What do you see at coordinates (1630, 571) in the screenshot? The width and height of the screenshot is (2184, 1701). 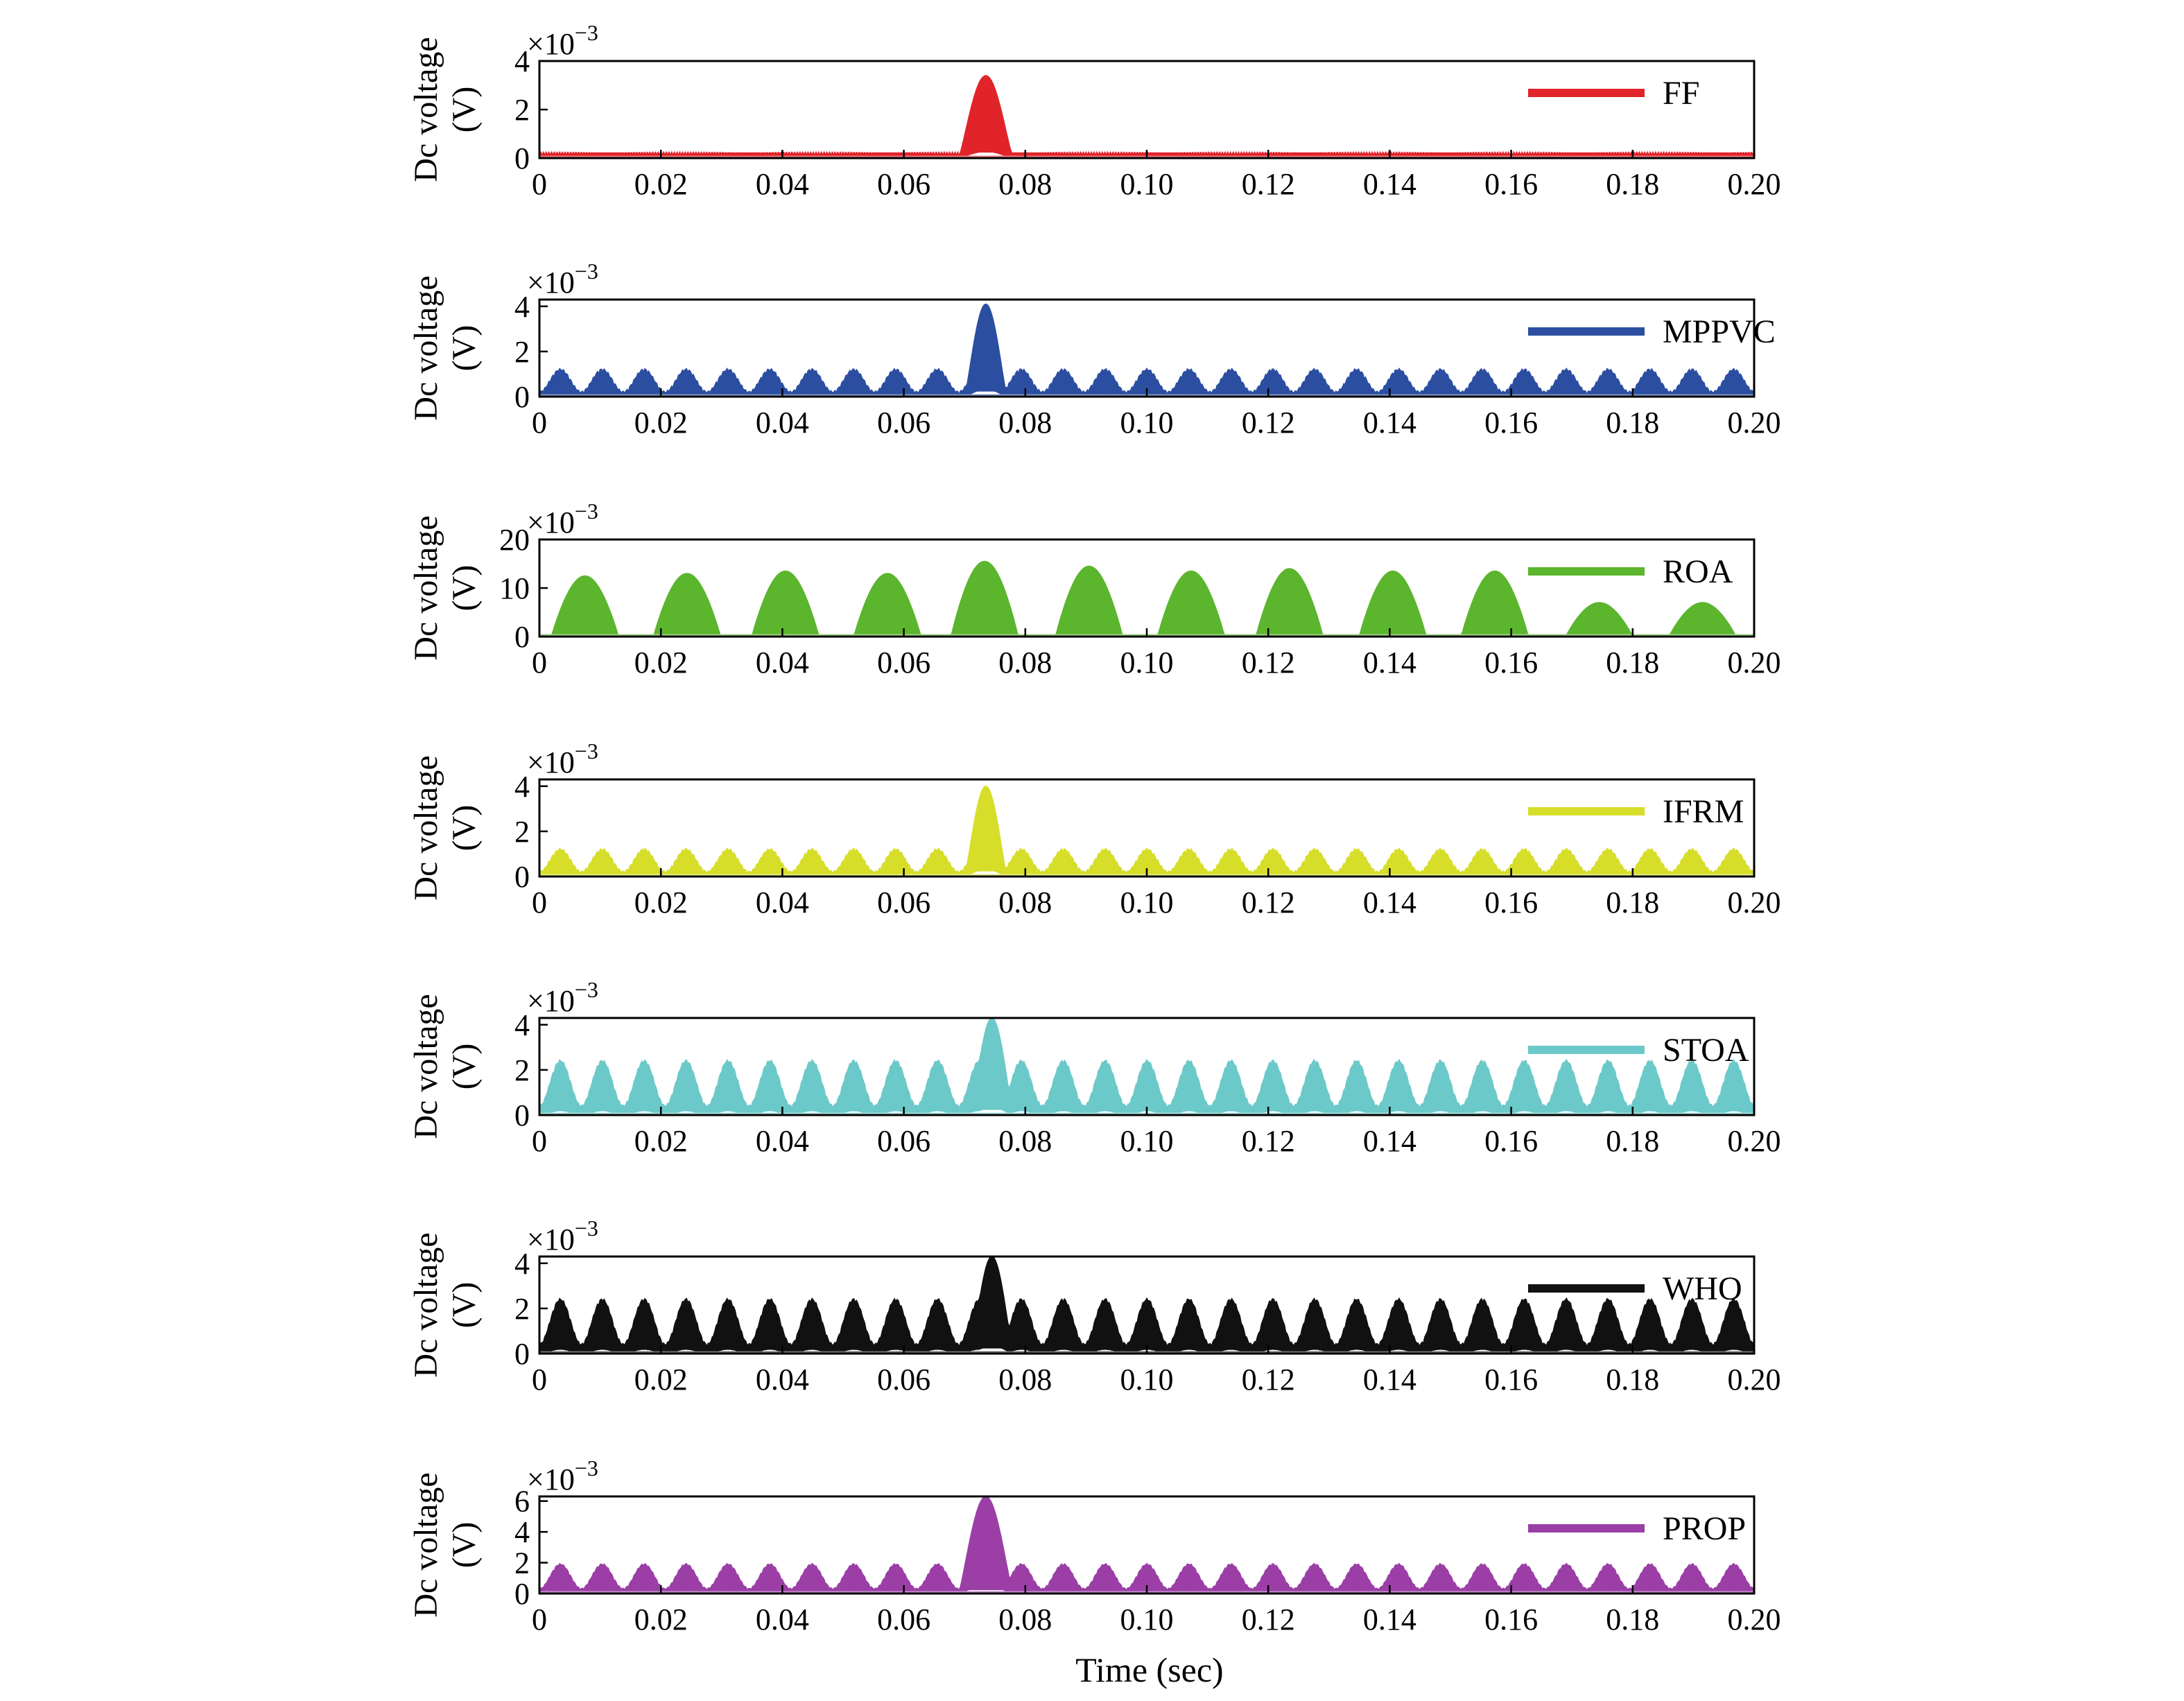 I see `legend-roa: ROA` at bounding box center [1630, 571].